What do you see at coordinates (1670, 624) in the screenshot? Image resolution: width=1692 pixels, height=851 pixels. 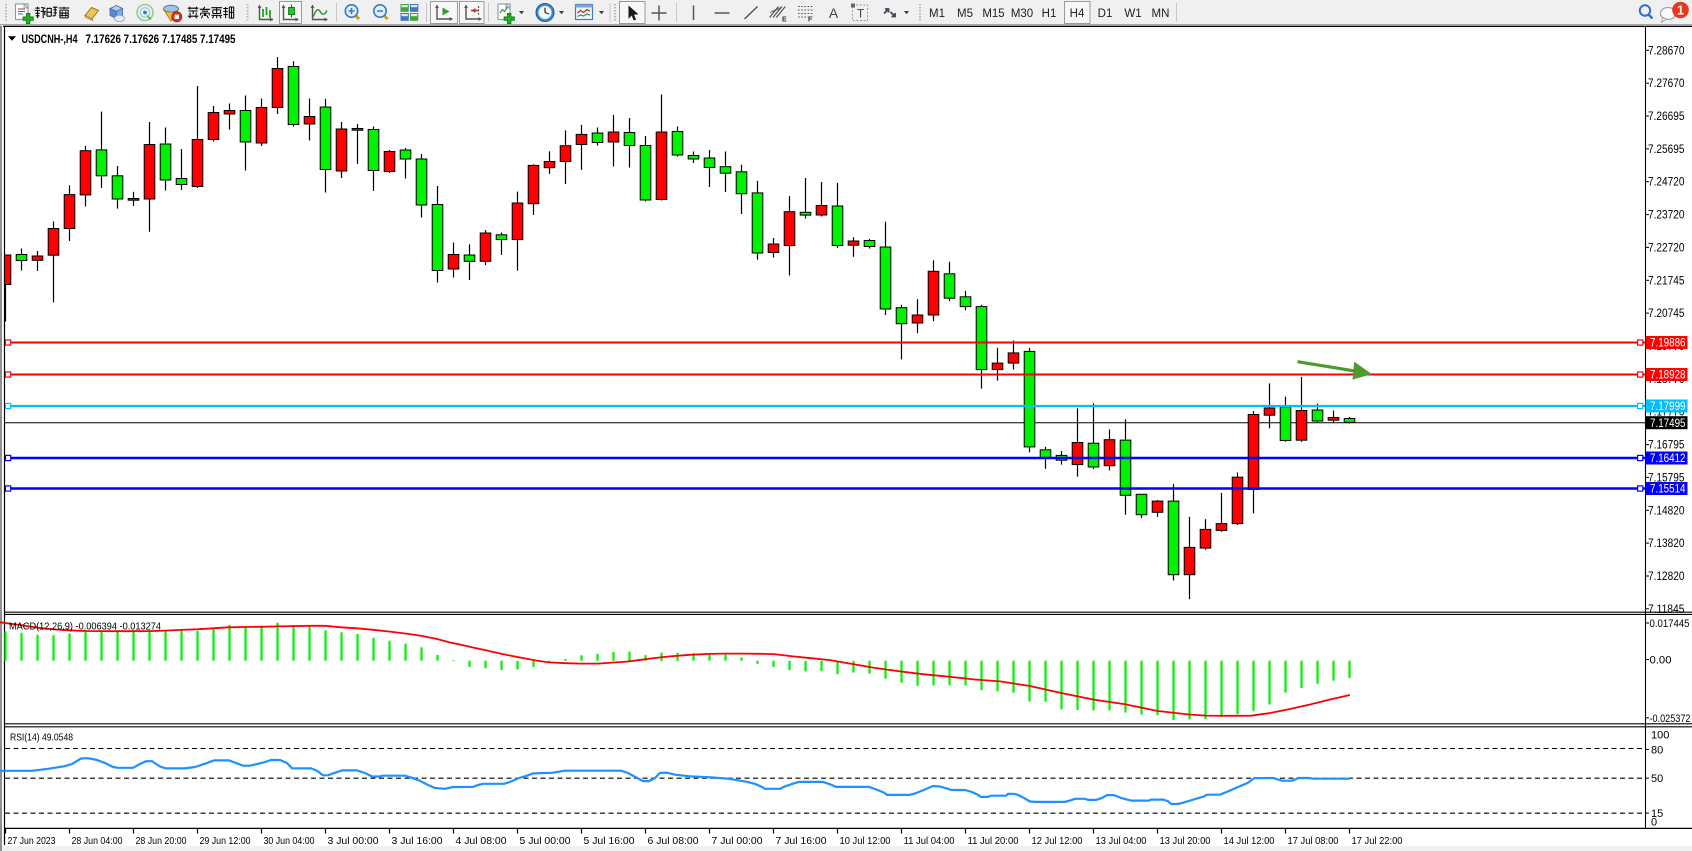 I see `svg-text: 0.017445` at bounding box center [1670, 624].